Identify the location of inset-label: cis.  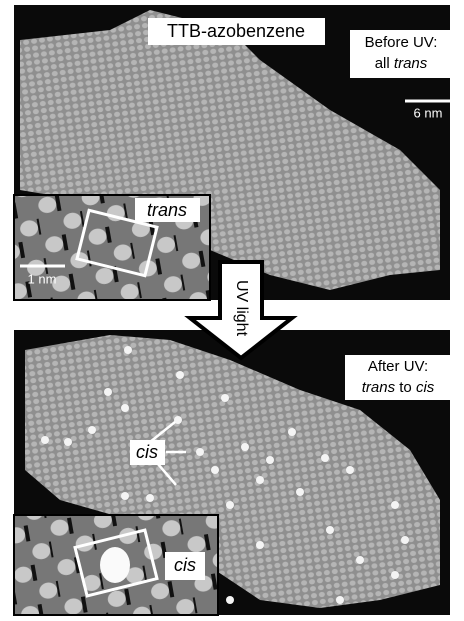
(185, 565).